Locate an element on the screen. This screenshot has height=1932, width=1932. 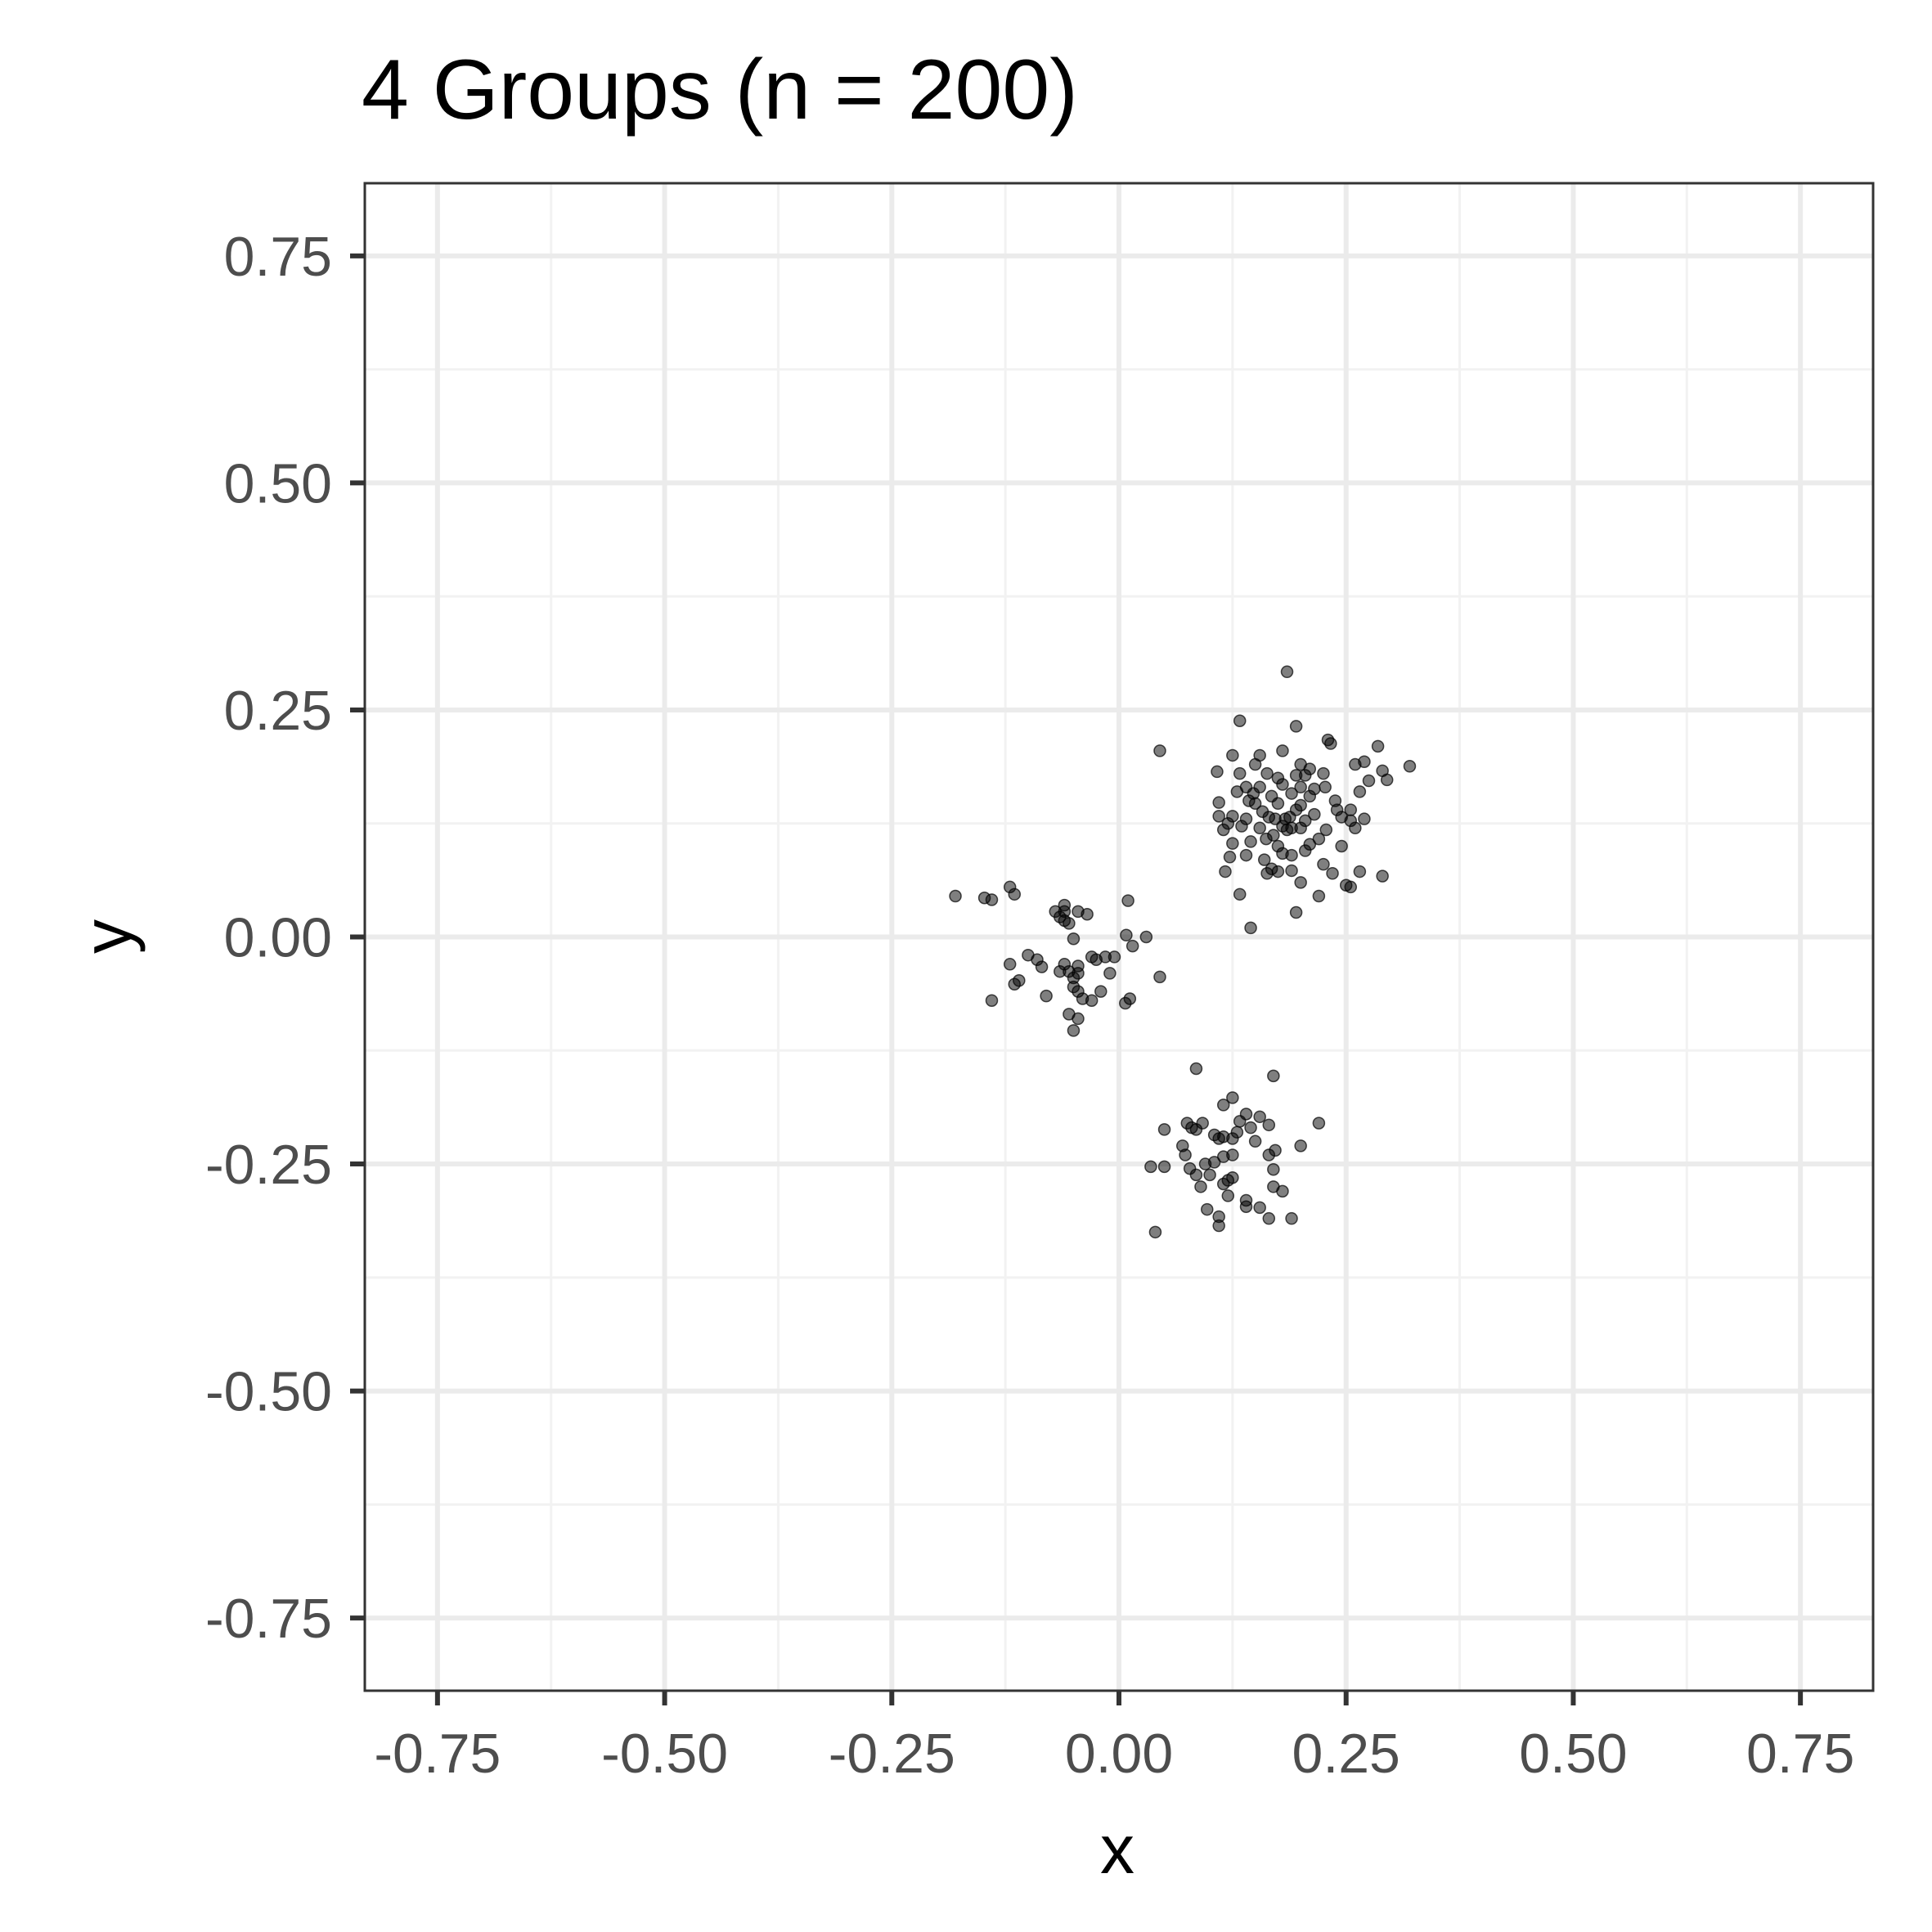
x-axis: -0.75 -0.50 -0.25 0.00 0.25 0.50 0.75 is located at coordinates (1114, 1738).